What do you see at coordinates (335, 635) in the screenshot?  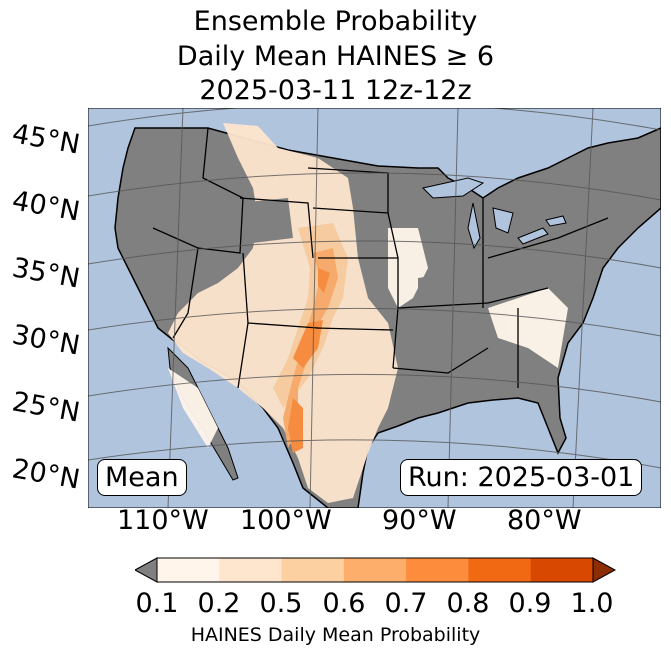 I see `colorbar-label: HAINES Daily Mean Probability` at bounding box center [335, 635].